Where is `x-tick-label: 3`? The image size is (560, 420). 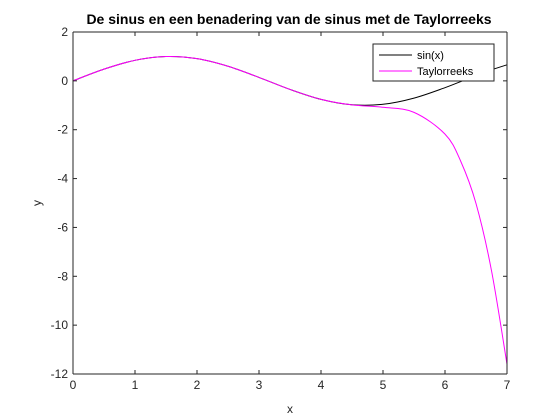
x-tick-label: 3 is located at coordinates (259, 385).